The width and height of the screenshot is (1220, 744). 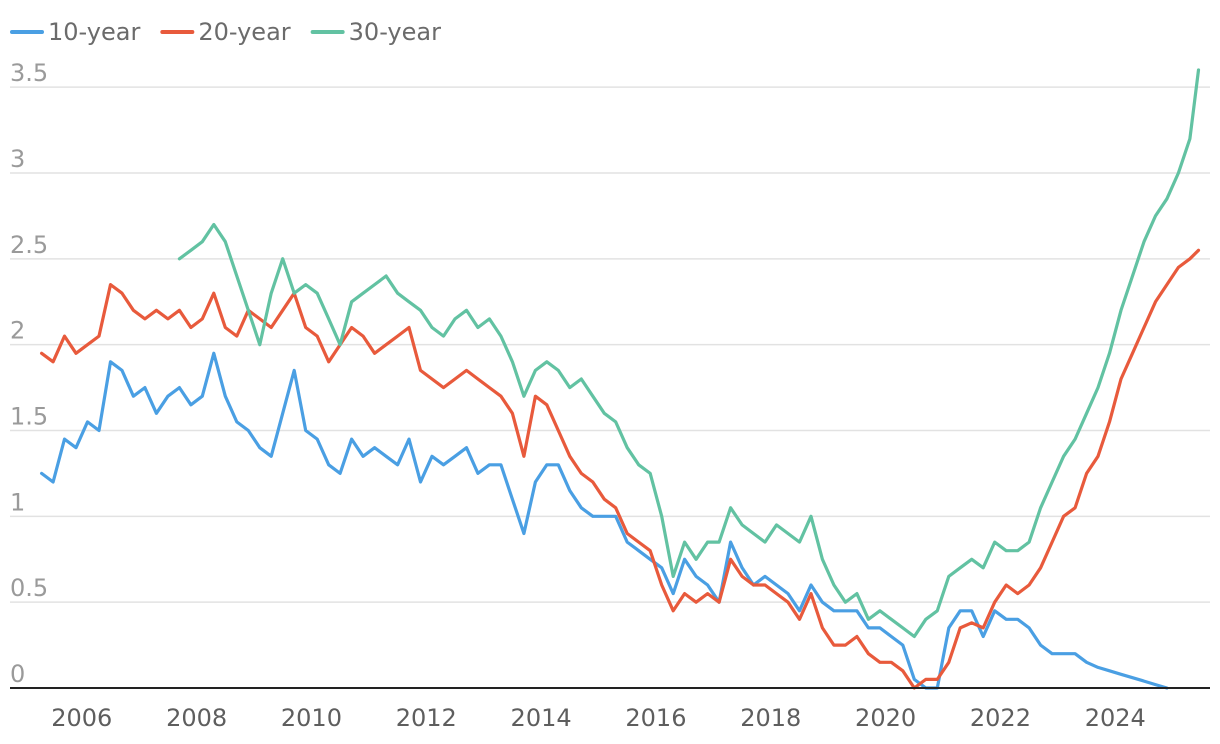 I want to click on x-tick-label: 2014, so click(x=541, y=718).